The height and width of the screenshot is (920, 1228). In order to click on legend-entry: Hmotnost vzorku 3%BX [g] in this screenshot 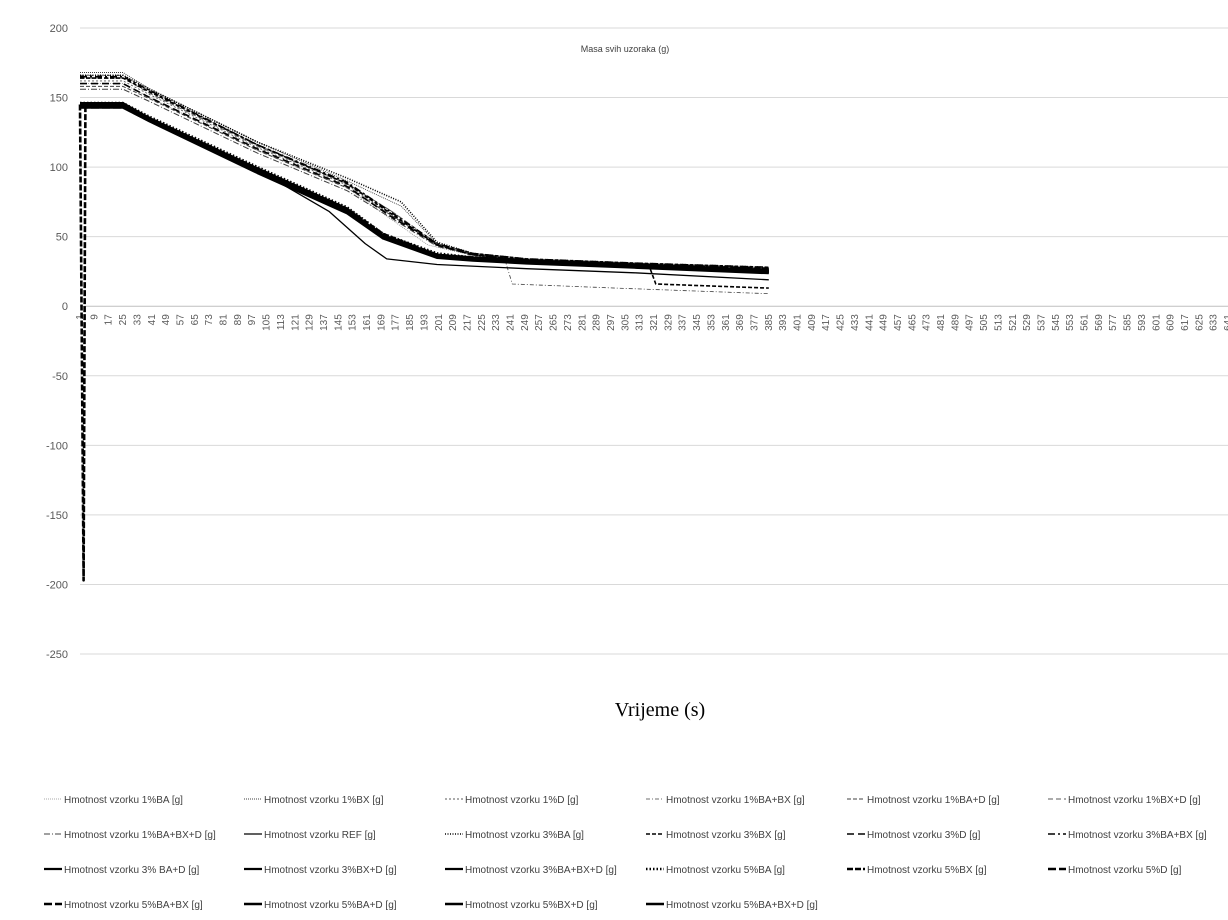, I will do `click(726, 835)`.